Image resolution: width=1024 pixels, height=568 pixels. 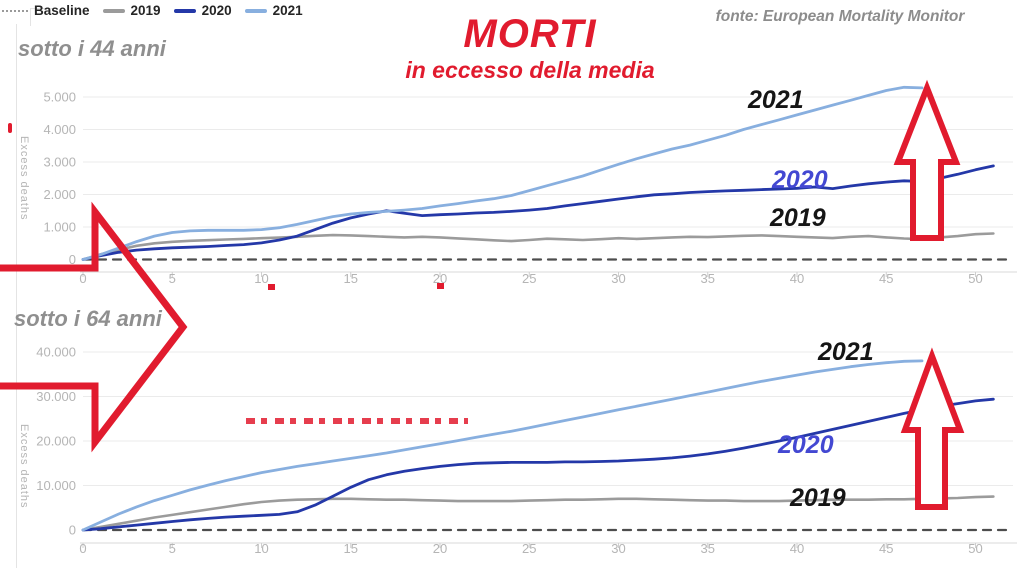 I want to click on panel-border-corner-v, so click(x=30, y=17).